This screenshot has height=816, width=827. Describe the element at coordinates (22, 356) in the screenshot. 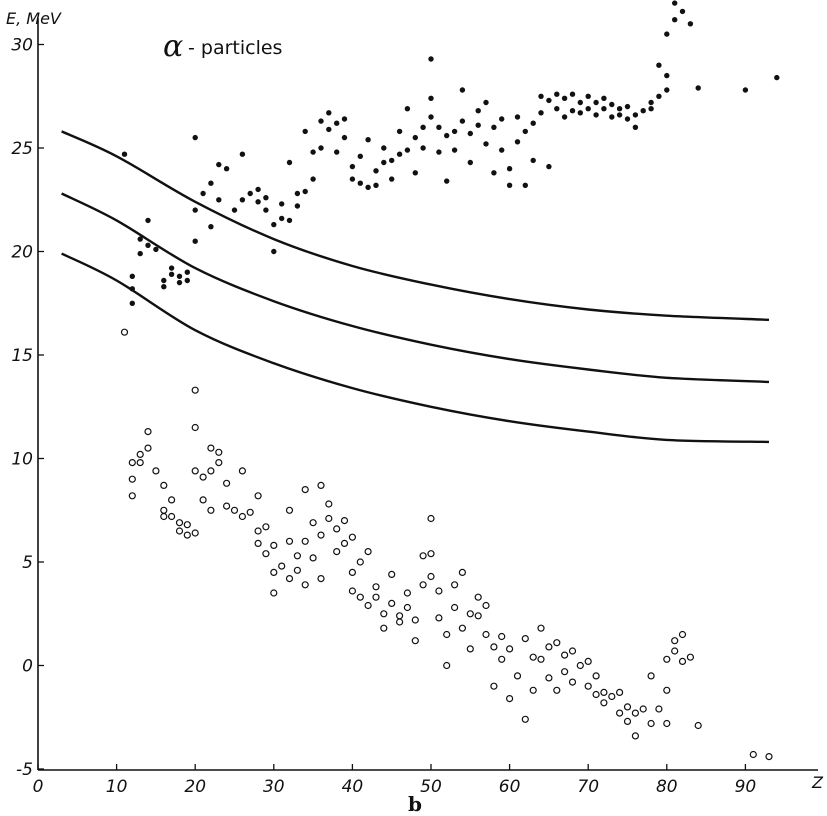

I see `y-tick-label: 15` at that location.